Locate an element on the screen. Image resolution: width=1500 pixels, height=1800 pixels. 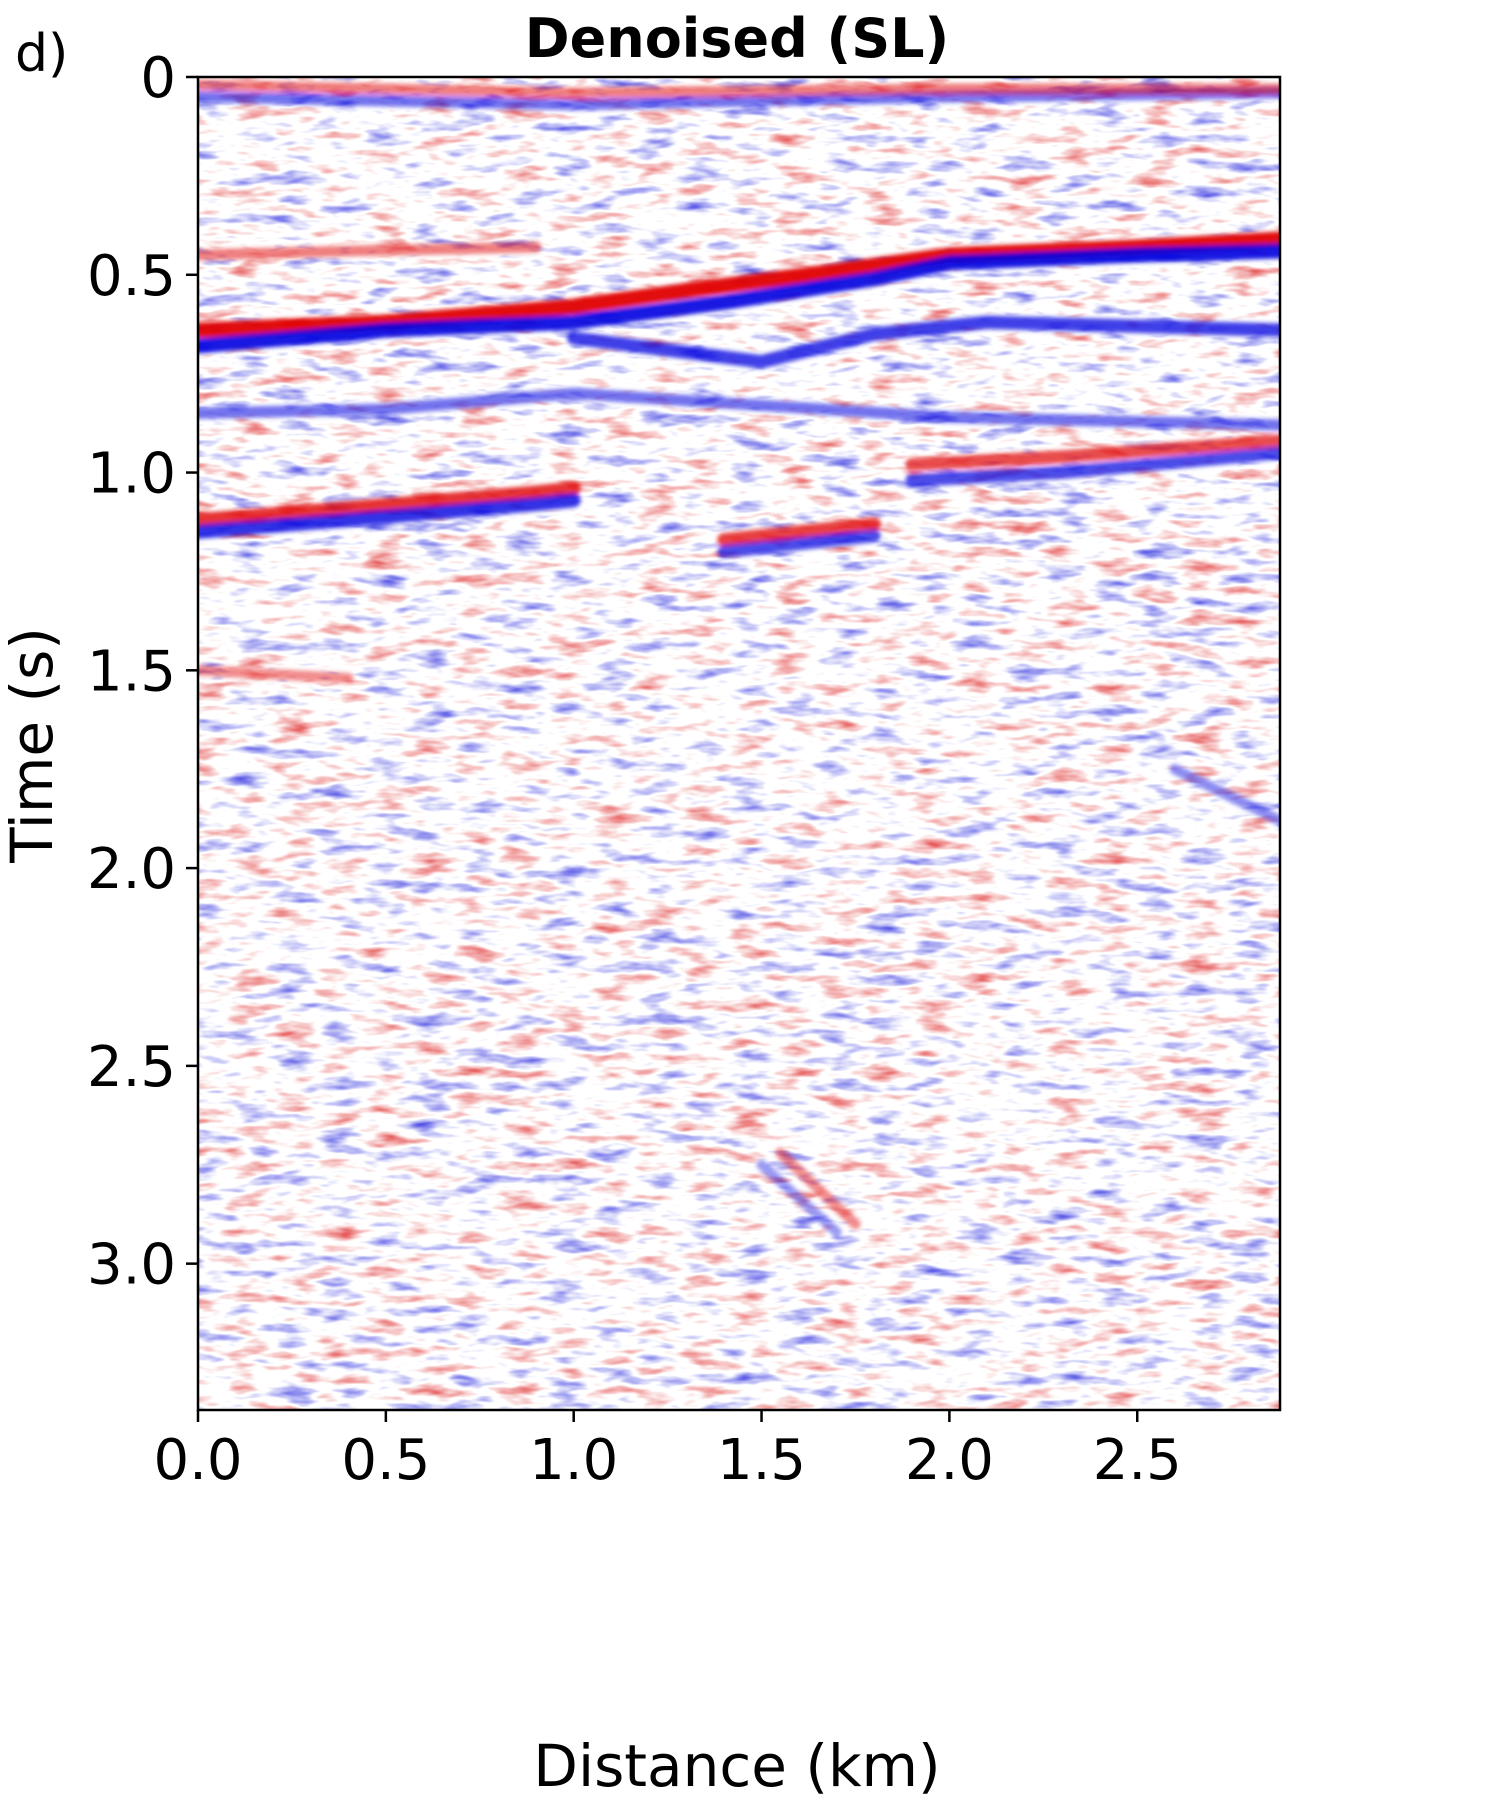
x-tick-label: 2.0 is located at coordinates (949, 1460).